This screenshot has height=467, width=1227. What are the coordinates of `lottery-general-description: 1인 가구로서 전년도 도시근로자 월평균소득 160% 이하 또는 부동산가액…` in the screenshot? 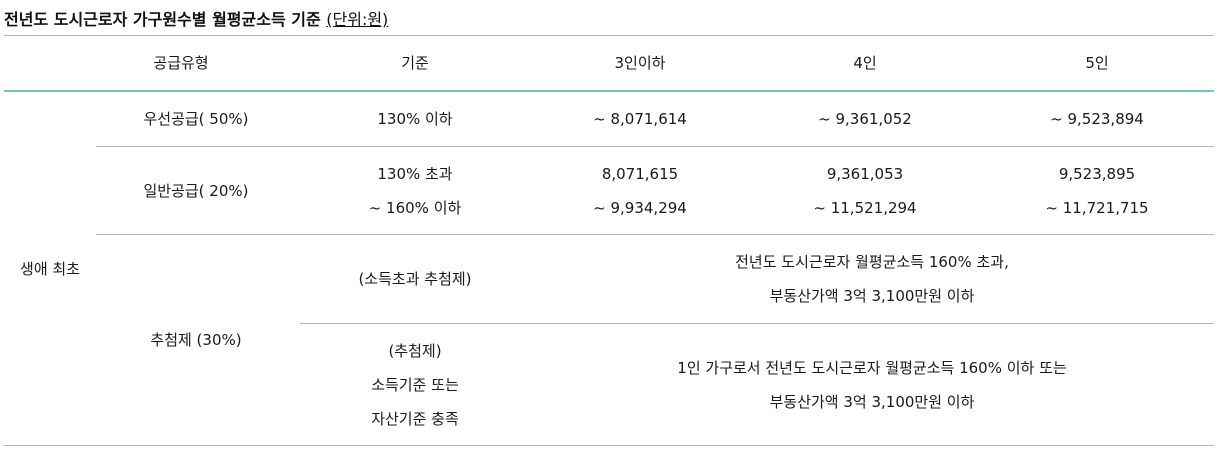 It's located at (872, 384).